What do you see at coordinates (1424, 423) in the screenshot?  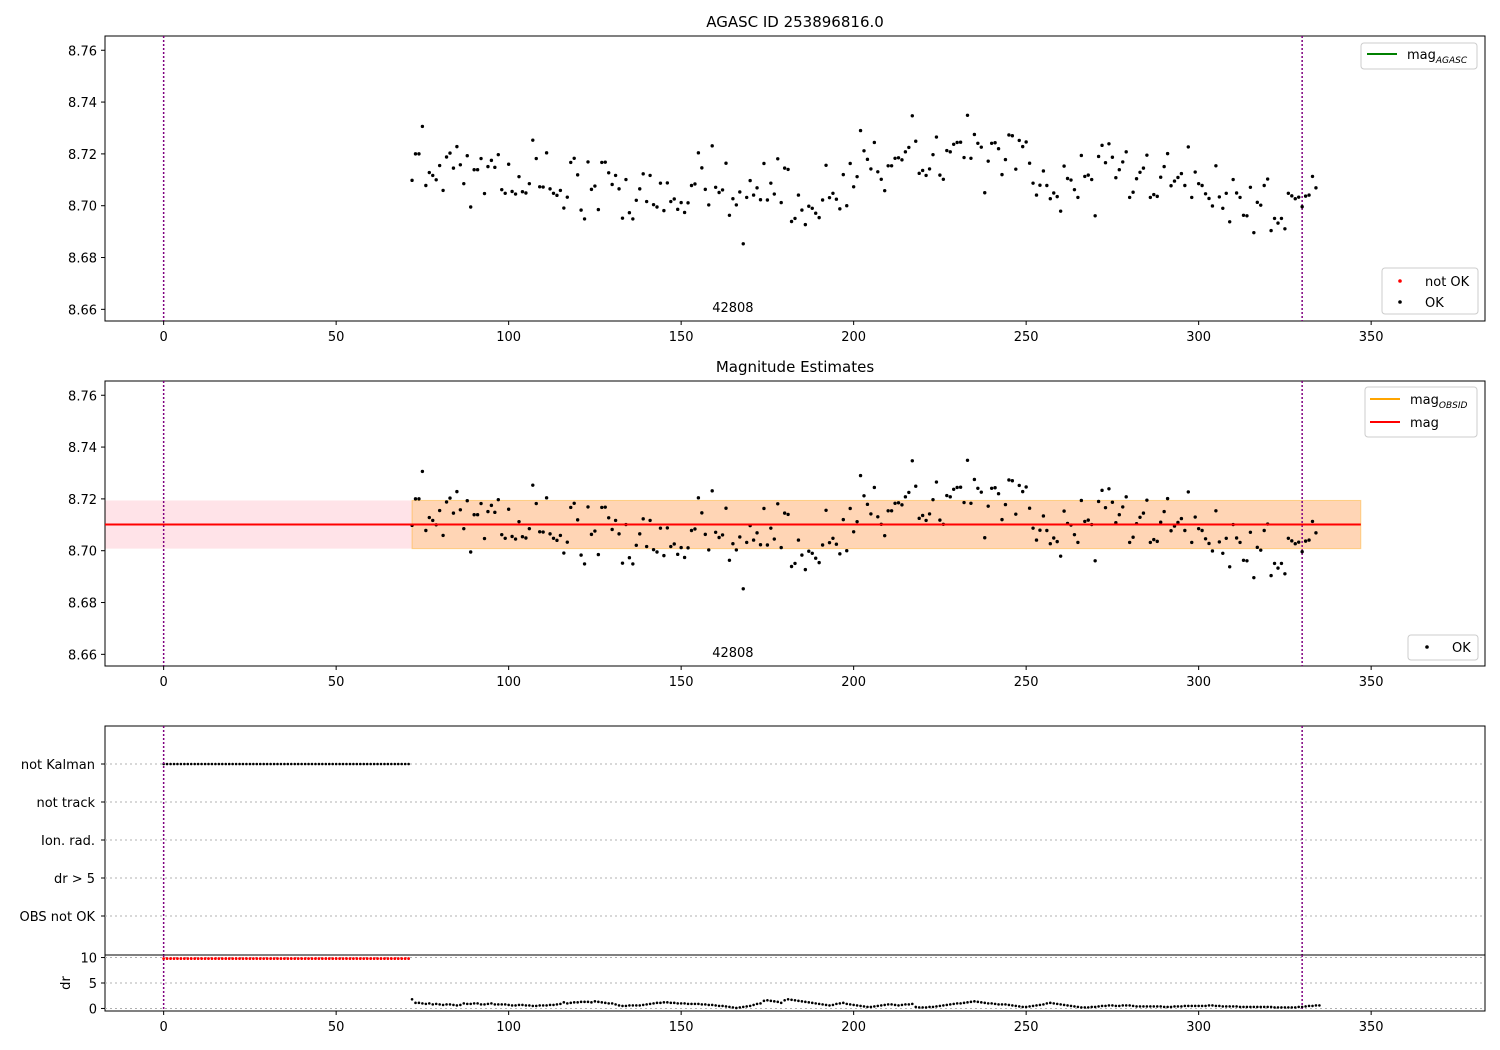 I see `legend-label: mag` at bounding box center [1424, 423].